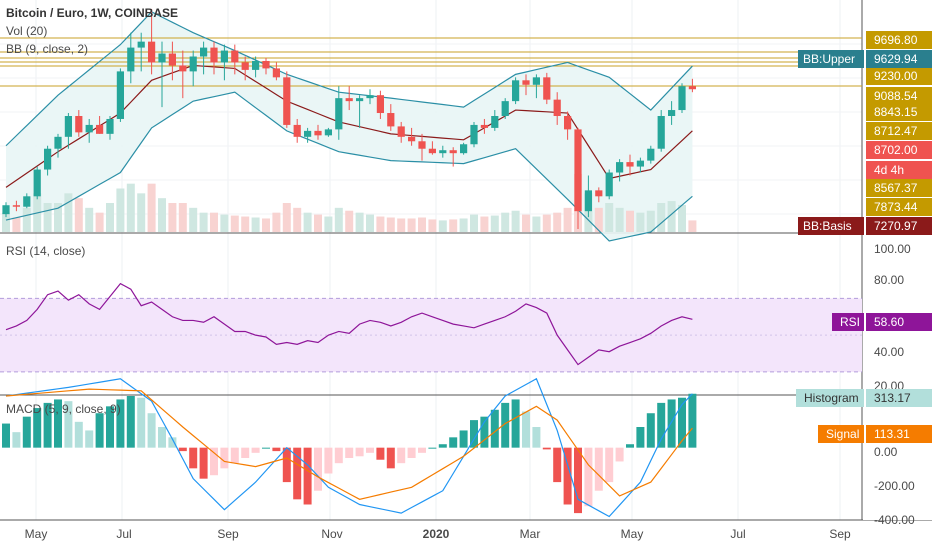  Describe the element at coordinates (349, 203) in the screenshot. I see `volume-bars` at that location.